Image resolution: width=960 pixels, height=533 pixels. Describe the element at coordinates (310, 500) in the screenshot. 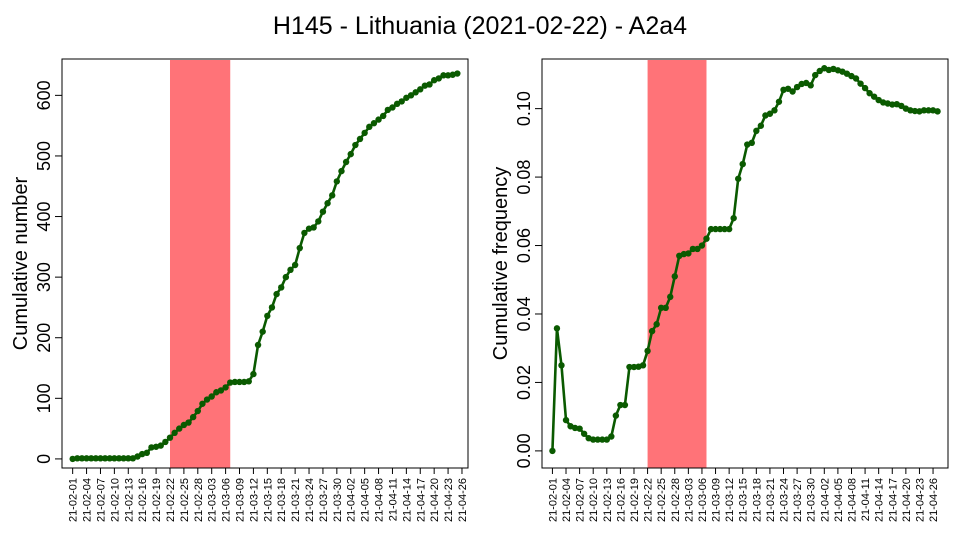

I see `x-tick-label: 21-03-24` at that location.